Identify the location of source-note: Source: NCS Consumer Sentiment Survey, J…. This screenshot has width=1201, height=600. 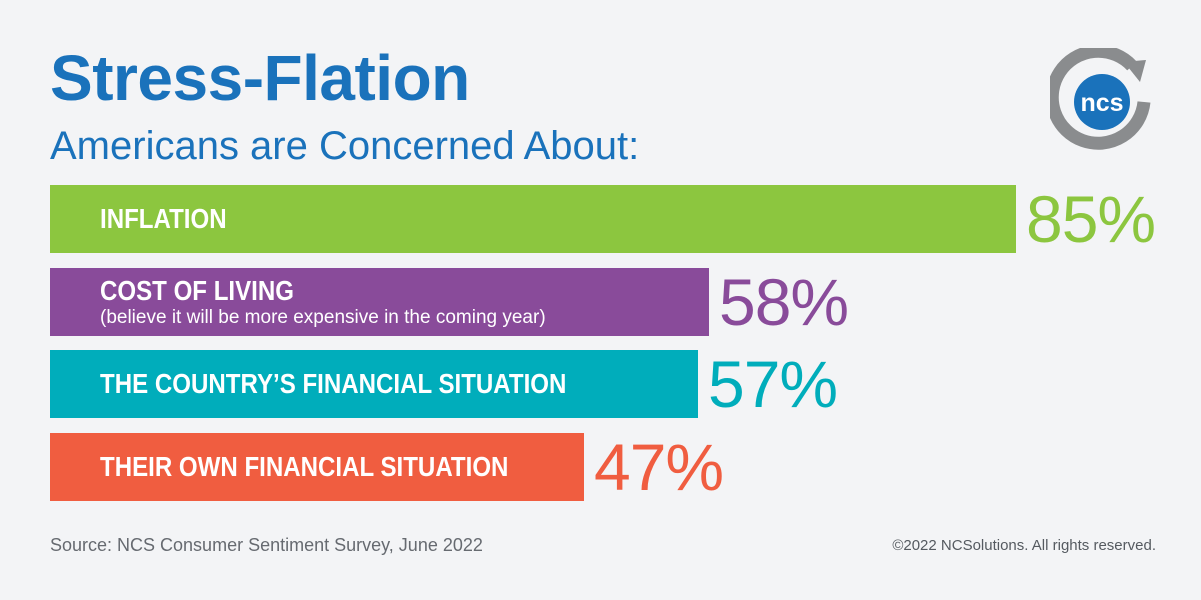
(266, 545).